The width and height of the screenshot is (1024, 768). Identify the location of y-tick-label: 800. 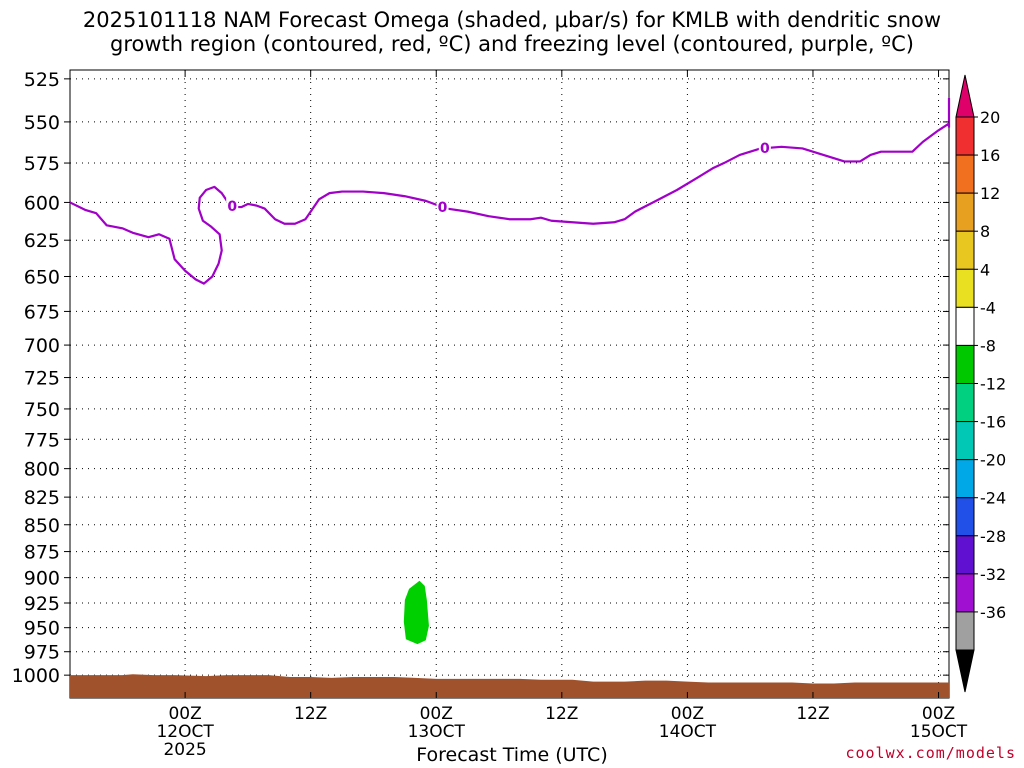
(42, 470).